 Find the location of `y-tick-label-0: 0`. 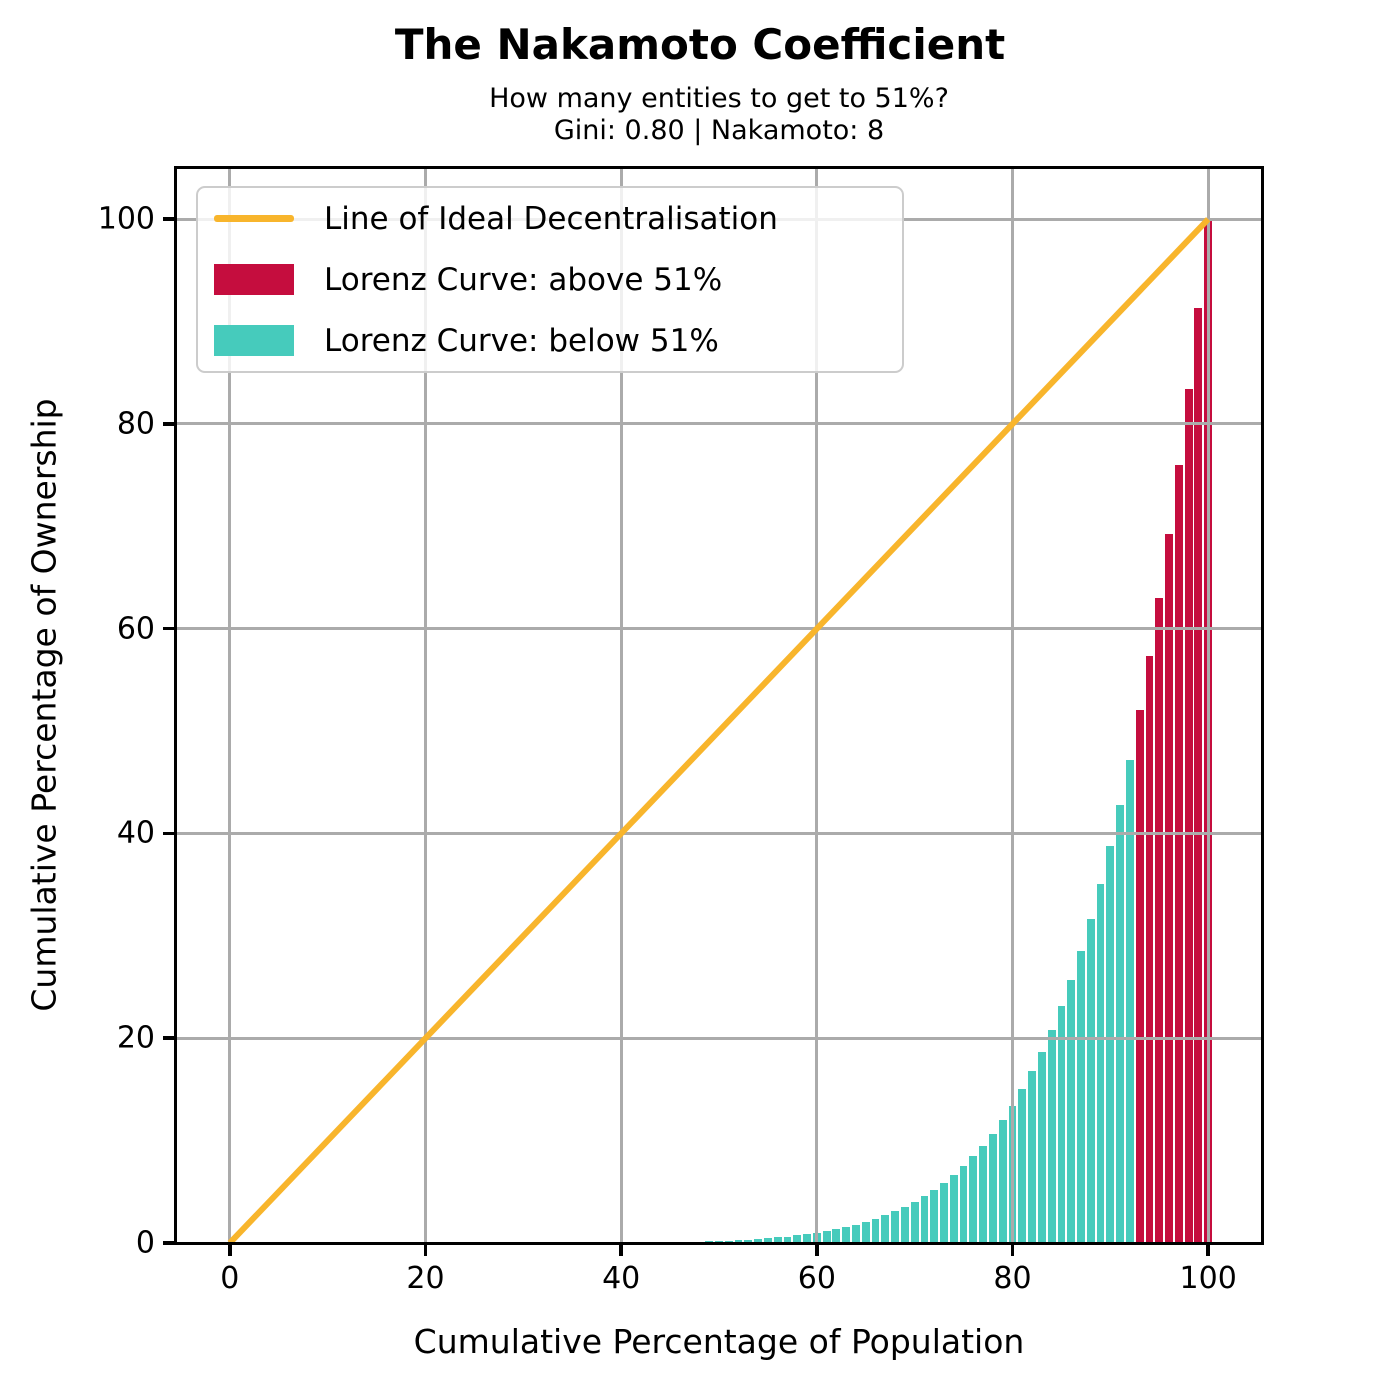

y-tick-label-0: 0 is located at coordinates (145, 1243).